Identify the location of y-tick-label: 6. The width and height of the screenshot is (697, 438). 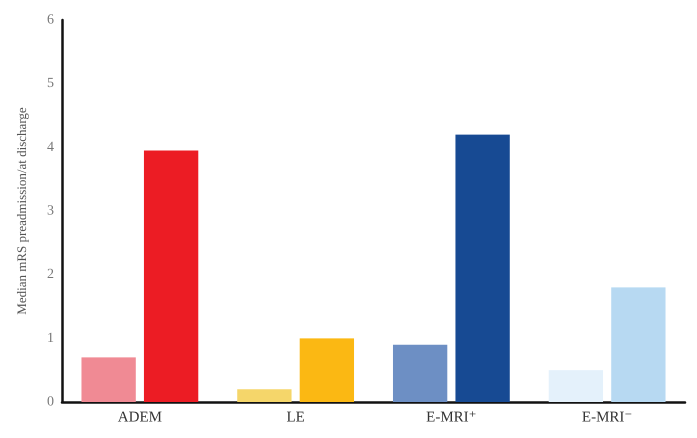
(50, 20).